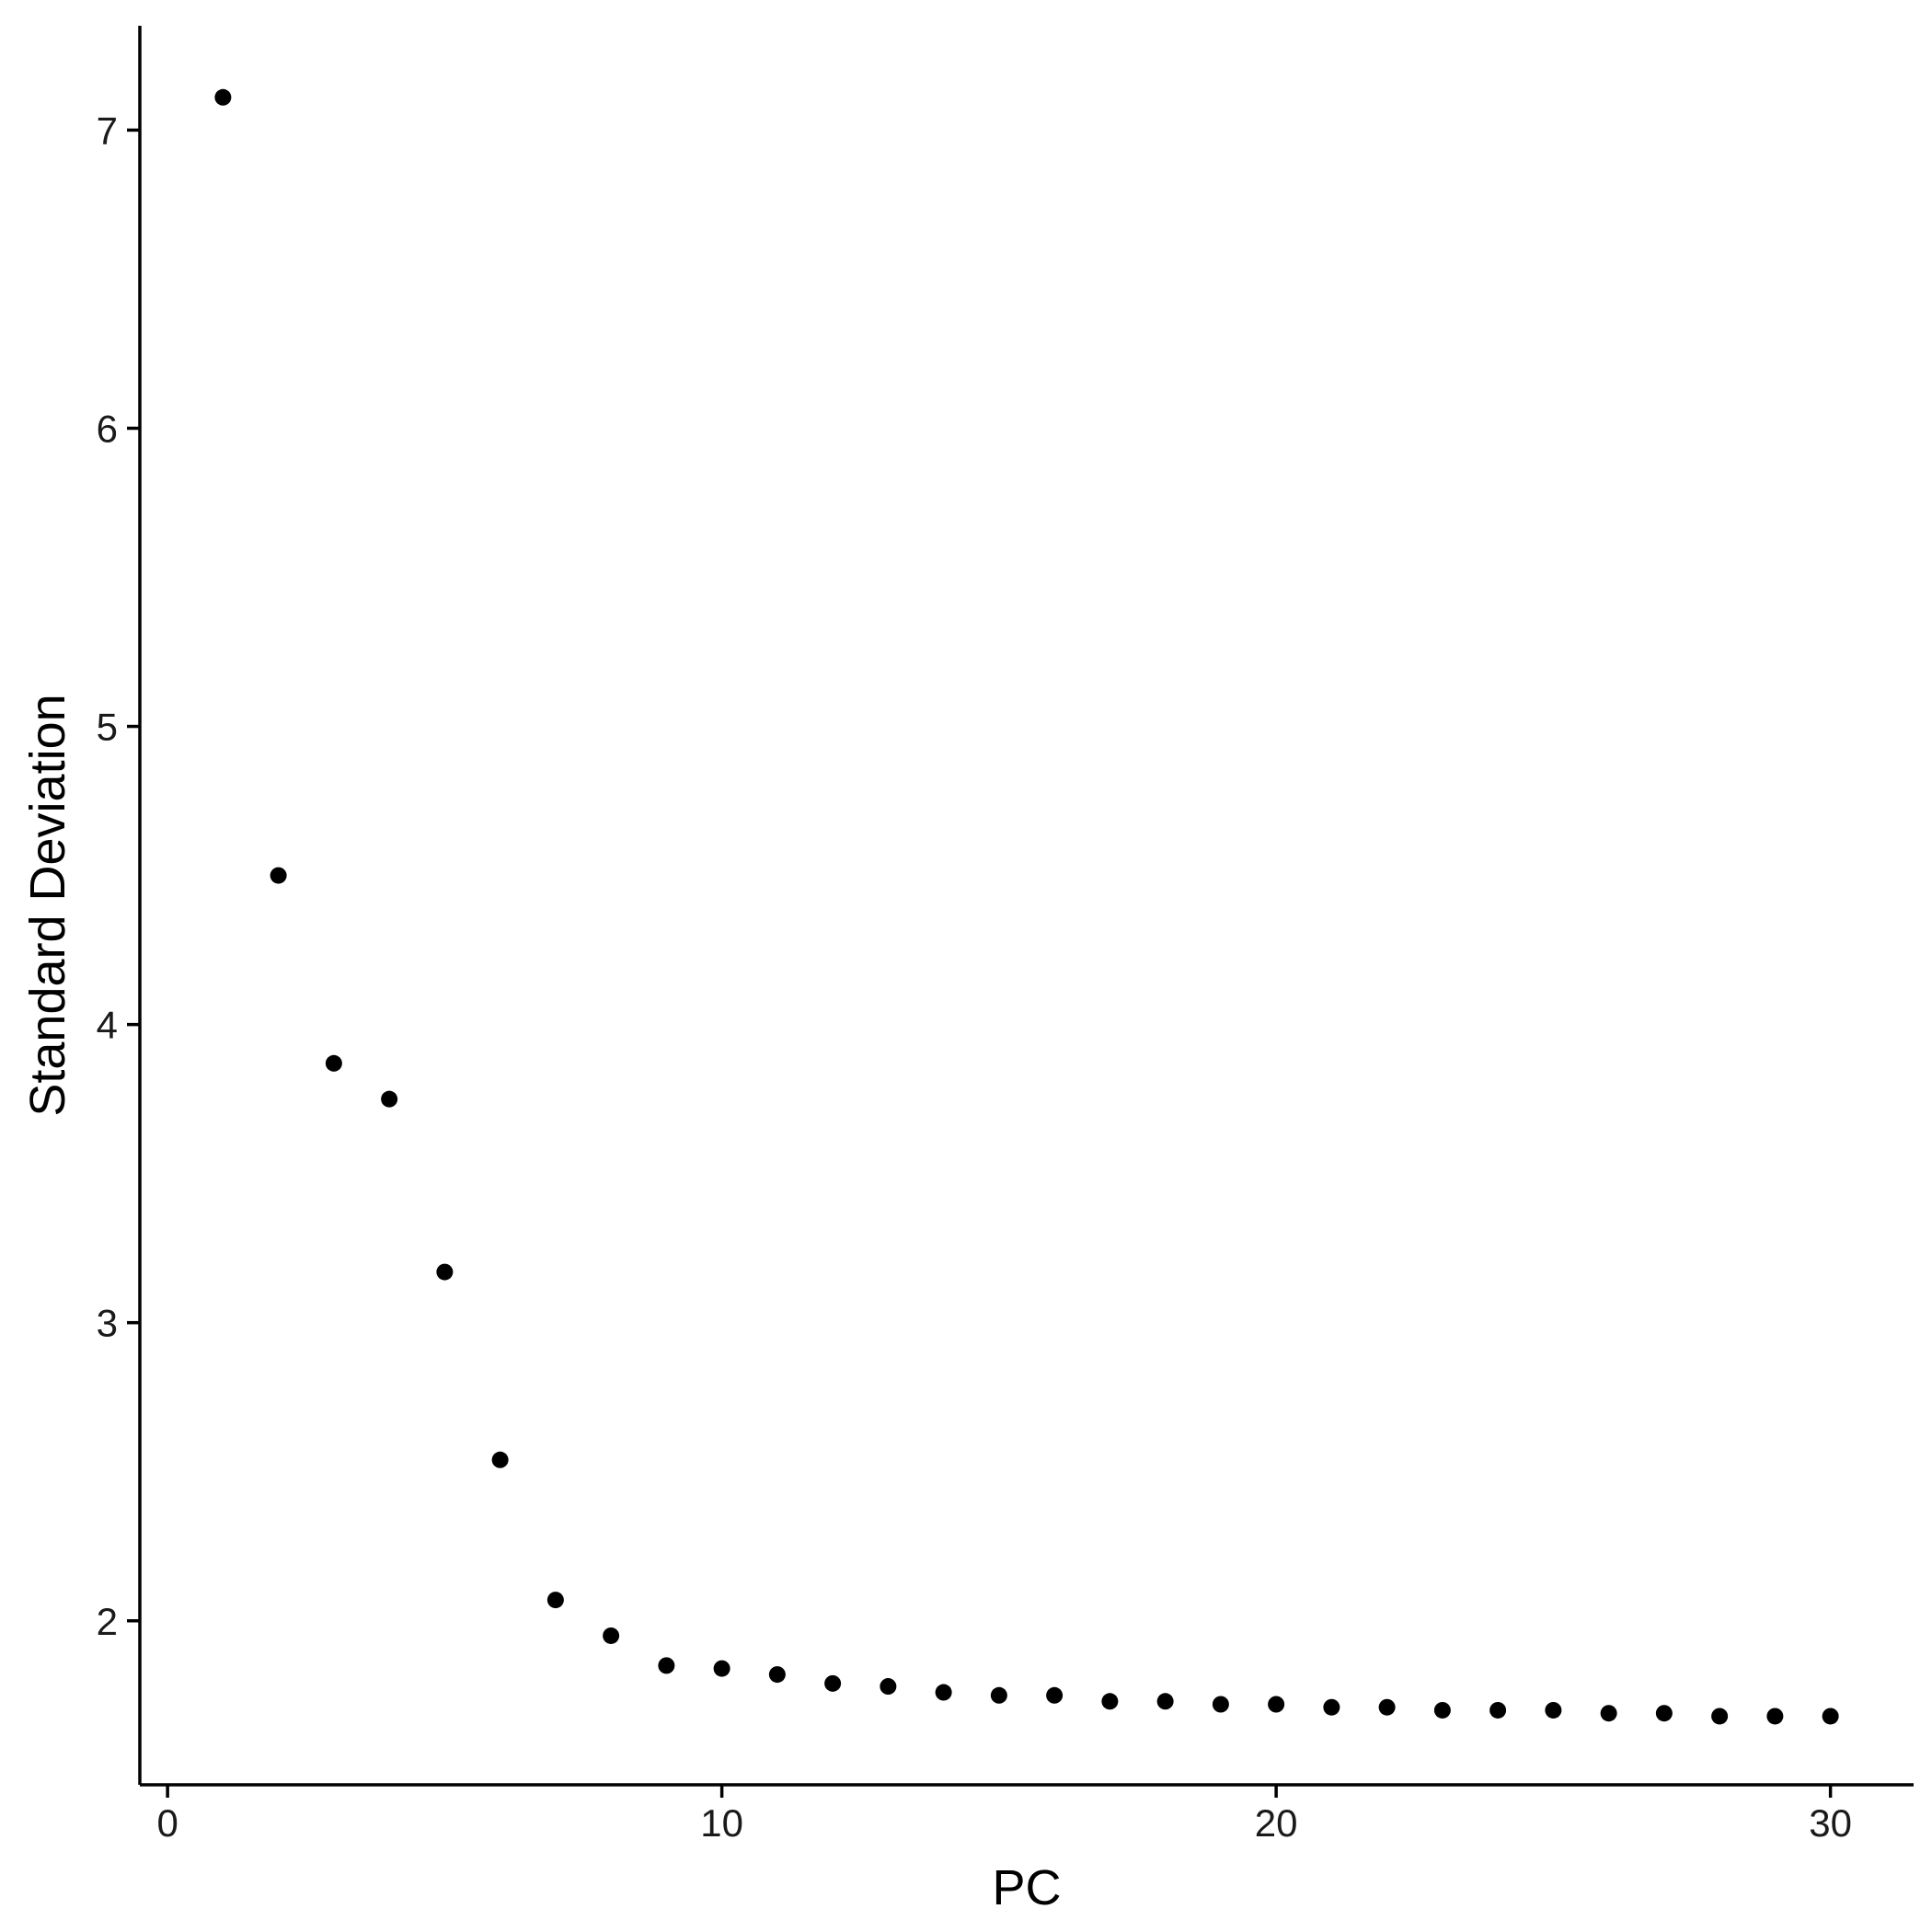 The height and width of the screenshot is (1932, 1932). What do you see at coordinates (167, 1823) in the screenshot?
I see `x-tick-label: 0` at bounding box center [167, 1823].